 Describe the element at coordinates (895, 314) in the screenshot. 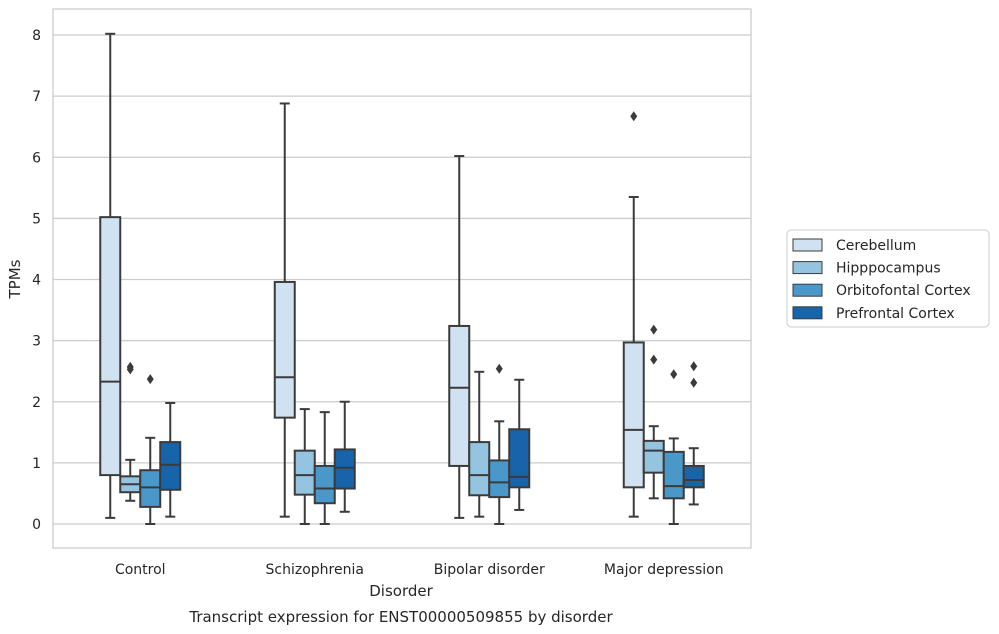

I see `legend-label-prefrontal-cortex: Prefrontal Cortex` at that location.